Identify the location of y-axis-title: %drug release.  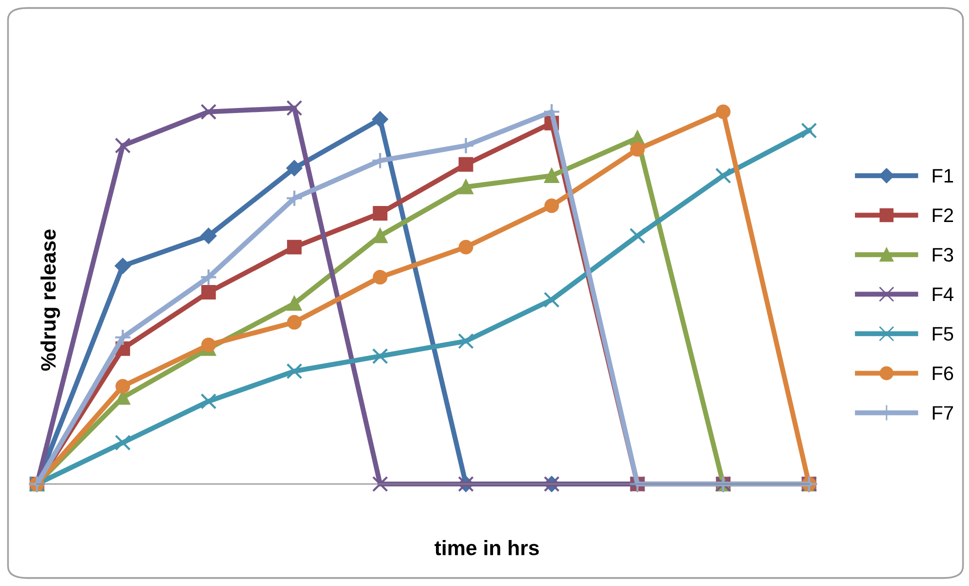
(50, 300).